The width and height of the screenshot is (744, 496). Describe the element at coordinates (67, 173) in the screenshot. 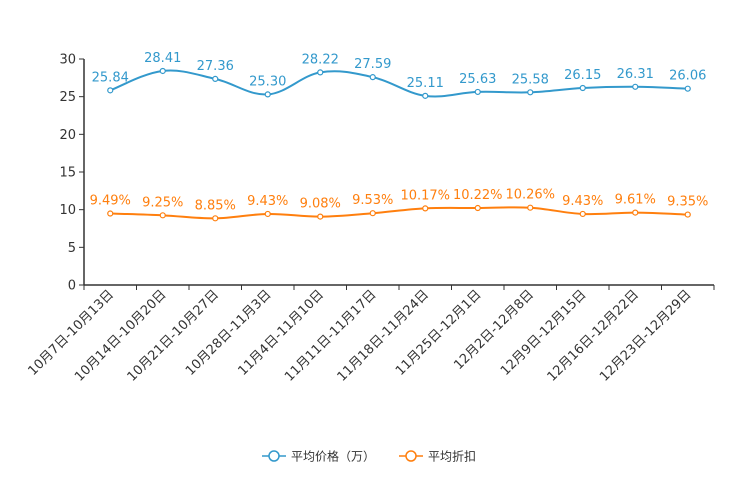

I see `y-tick-label: 15` at that location.